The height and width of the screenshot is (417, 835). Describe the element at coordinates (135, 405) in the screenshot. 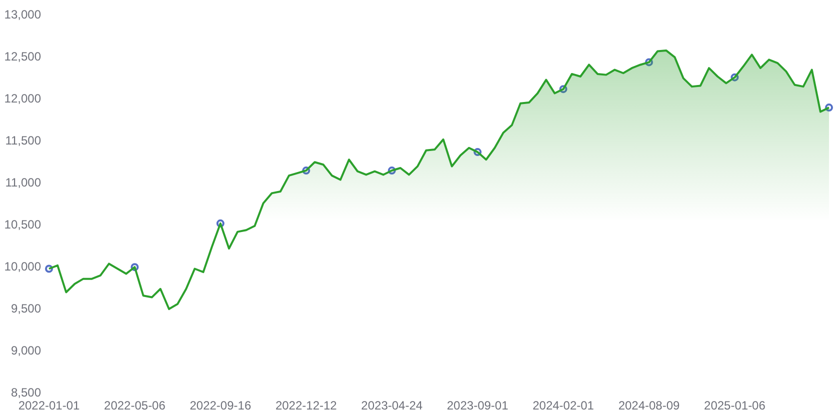

I see `x-tick-label: 2022-05-06` at that location.